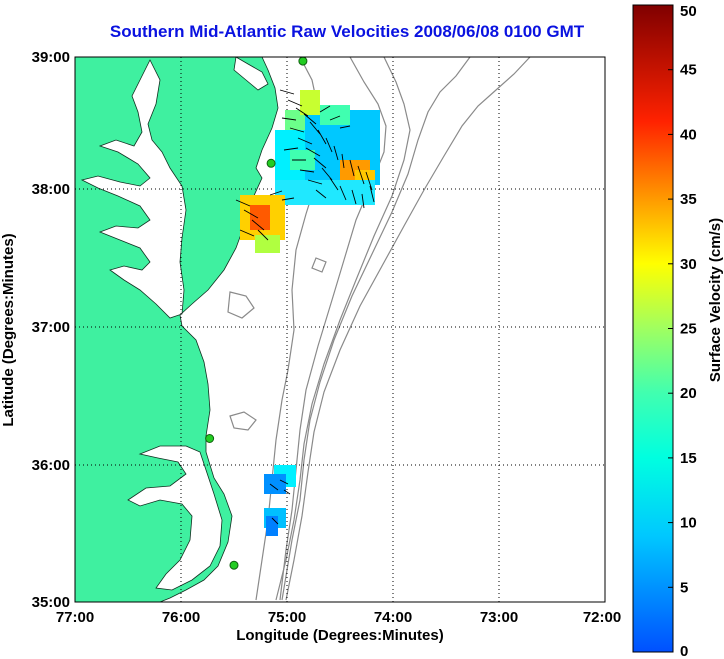 This screenshot has width=724, height=659. I want to click on y-tick-label: 37:00, so click(51, 327).